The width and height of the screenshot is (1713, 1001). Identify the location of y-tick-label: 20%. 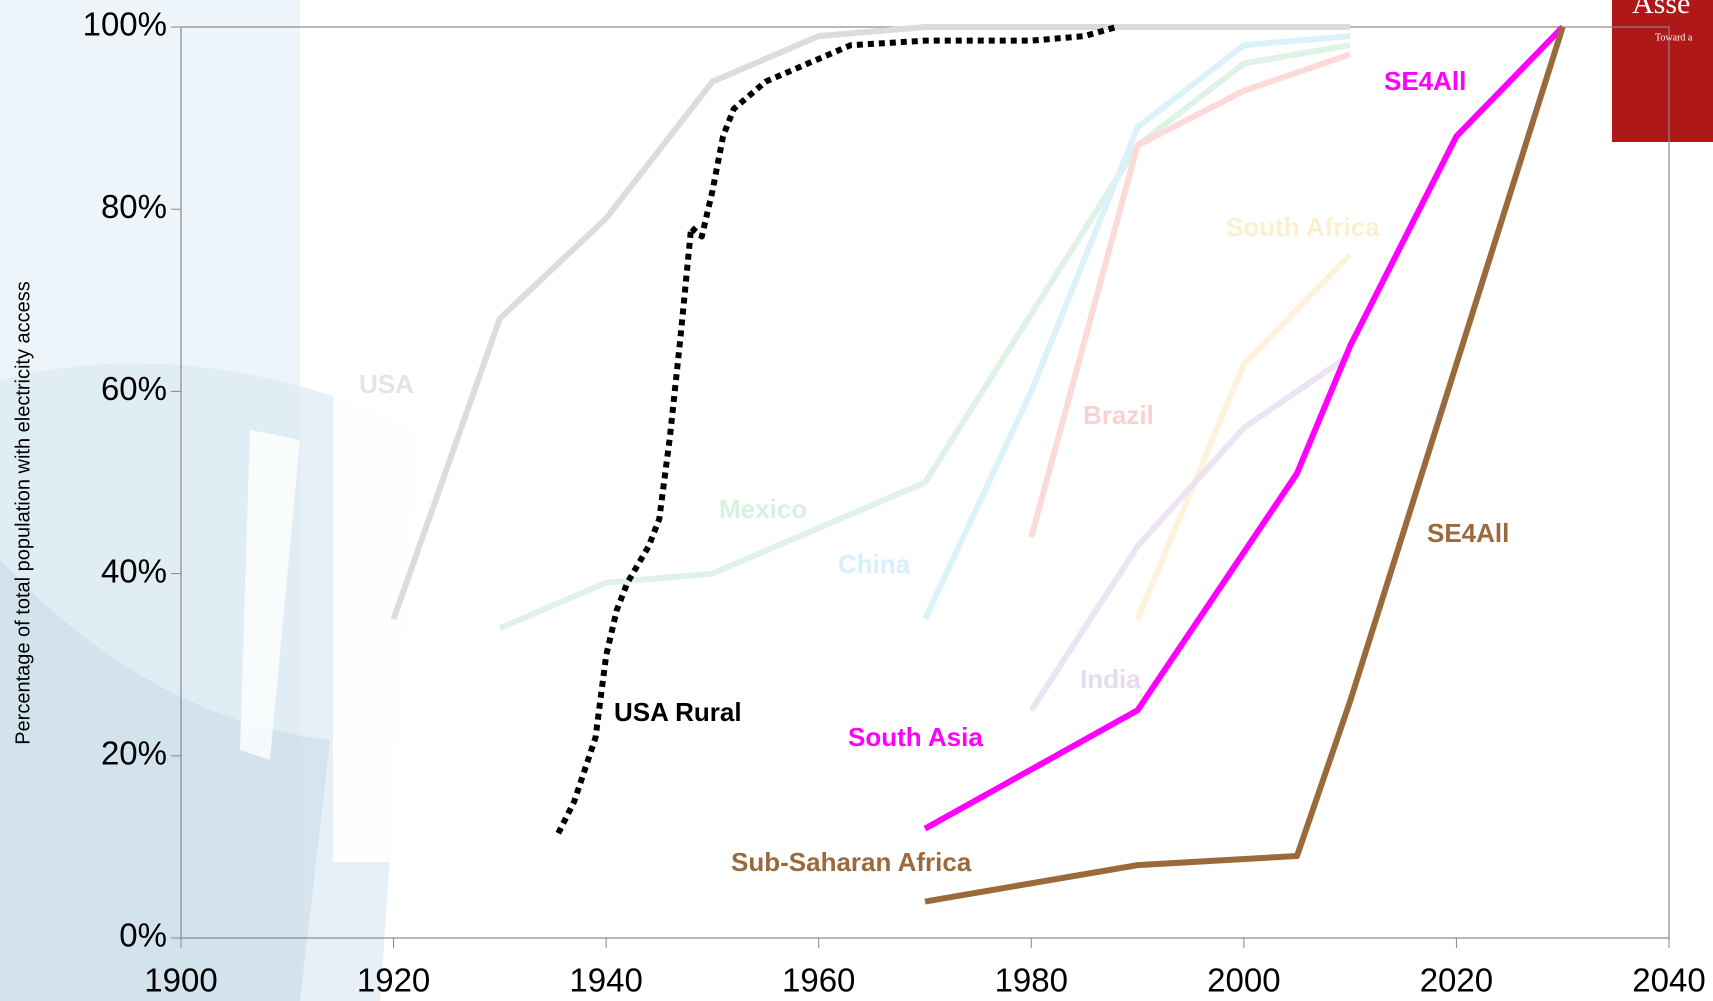
(134, 753).